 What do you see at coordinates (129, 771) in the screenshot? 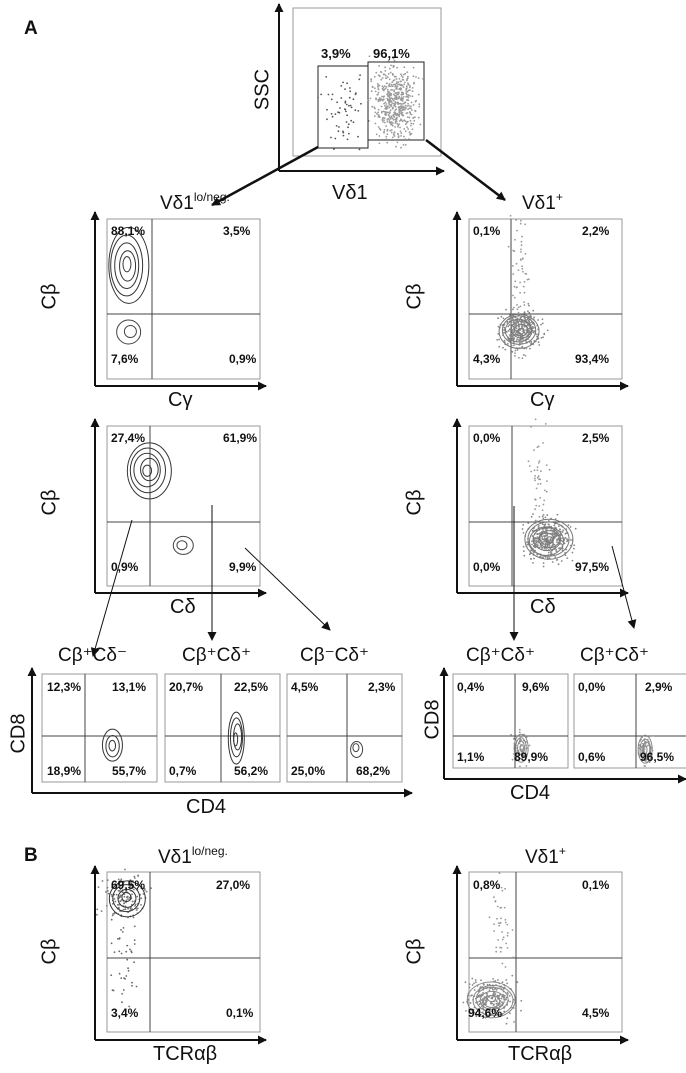
I see `quadrant-pct: 55,7%` at bounding box center [129, 771].